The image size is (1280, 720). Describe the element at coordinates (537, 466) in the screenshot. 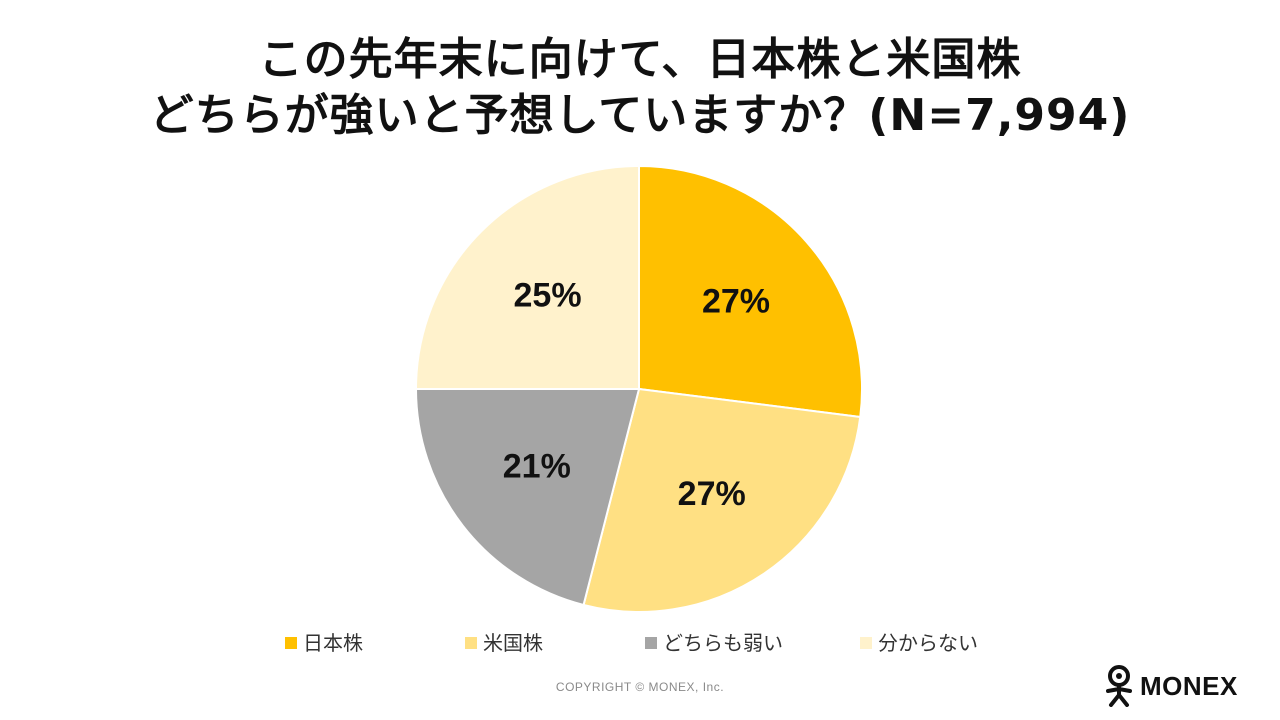

I see `pie-data-label-both-weak: 21%` at that location.